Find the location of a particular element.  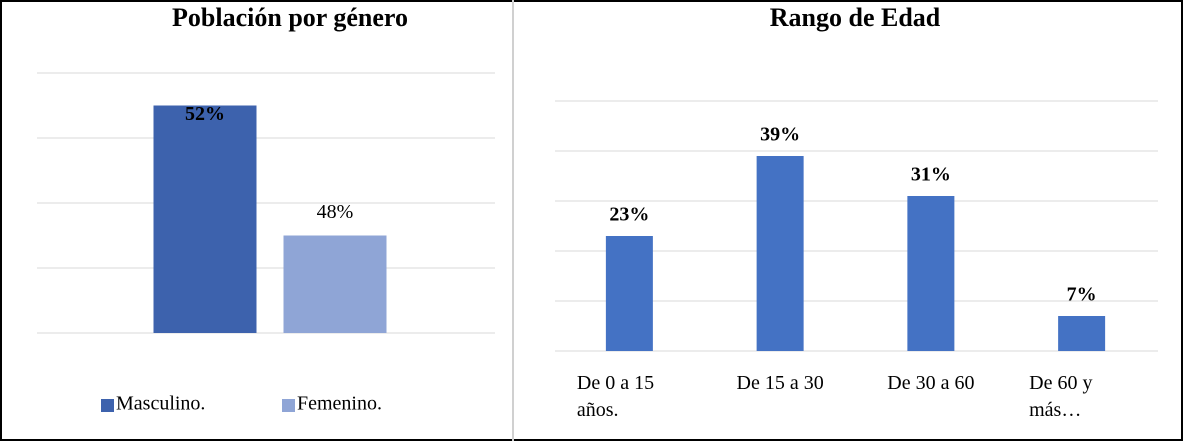

data-label: 23% is located at coordinates (629, 215).